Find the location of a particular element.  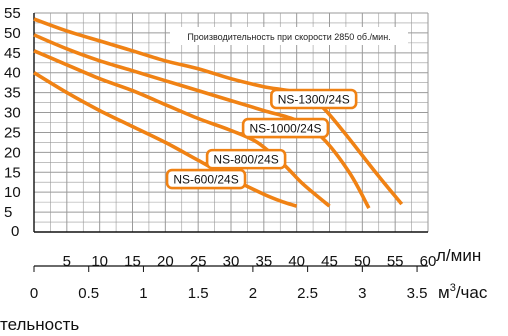

x-tick-label: 25 is located at coordinates (198, 261).